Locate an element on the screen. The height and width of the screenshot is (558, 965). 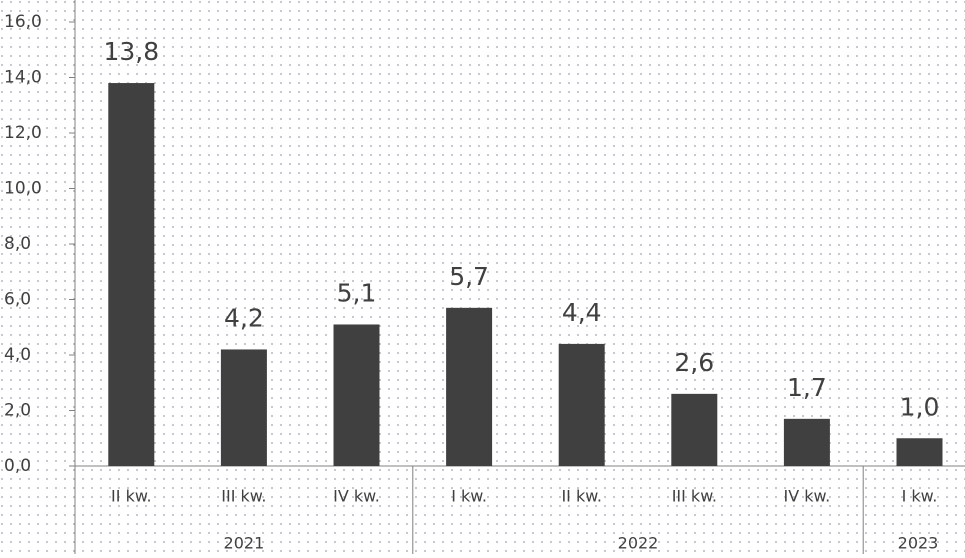
value-label: 4,4 is located at coordinates (582, 312).